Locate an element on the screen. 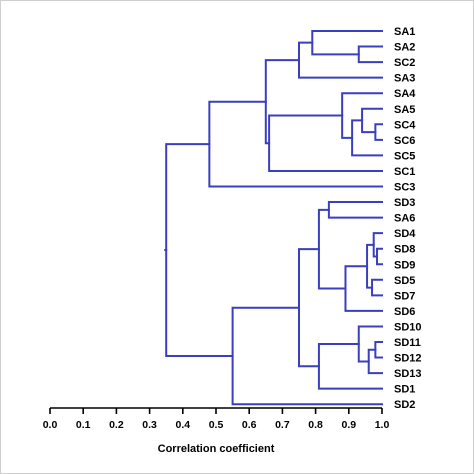  x-tick-label: 0.6 is located at coordinates (249, 425).